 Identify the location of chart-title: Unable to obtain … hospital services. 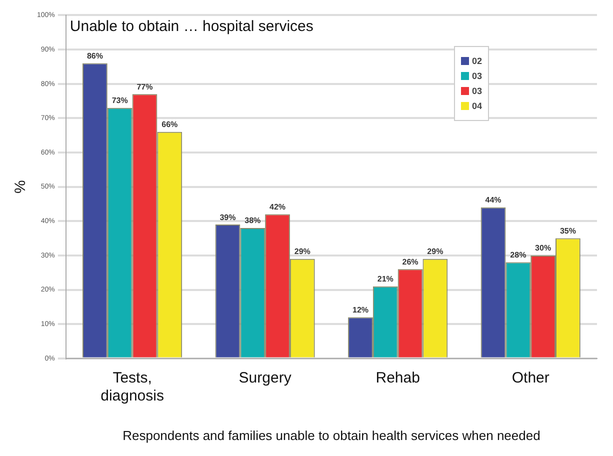
(192, 26).